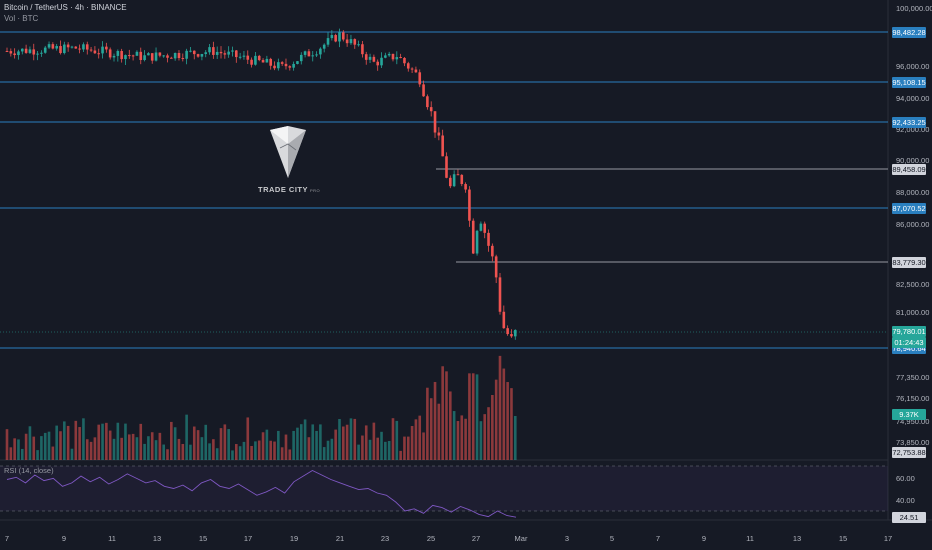 This screenshot has width=932, height=550. What do you see at coordinates (567, 538) in the screenshot?
I see `time-tick-label: 3` at bounding box center [567, 538].